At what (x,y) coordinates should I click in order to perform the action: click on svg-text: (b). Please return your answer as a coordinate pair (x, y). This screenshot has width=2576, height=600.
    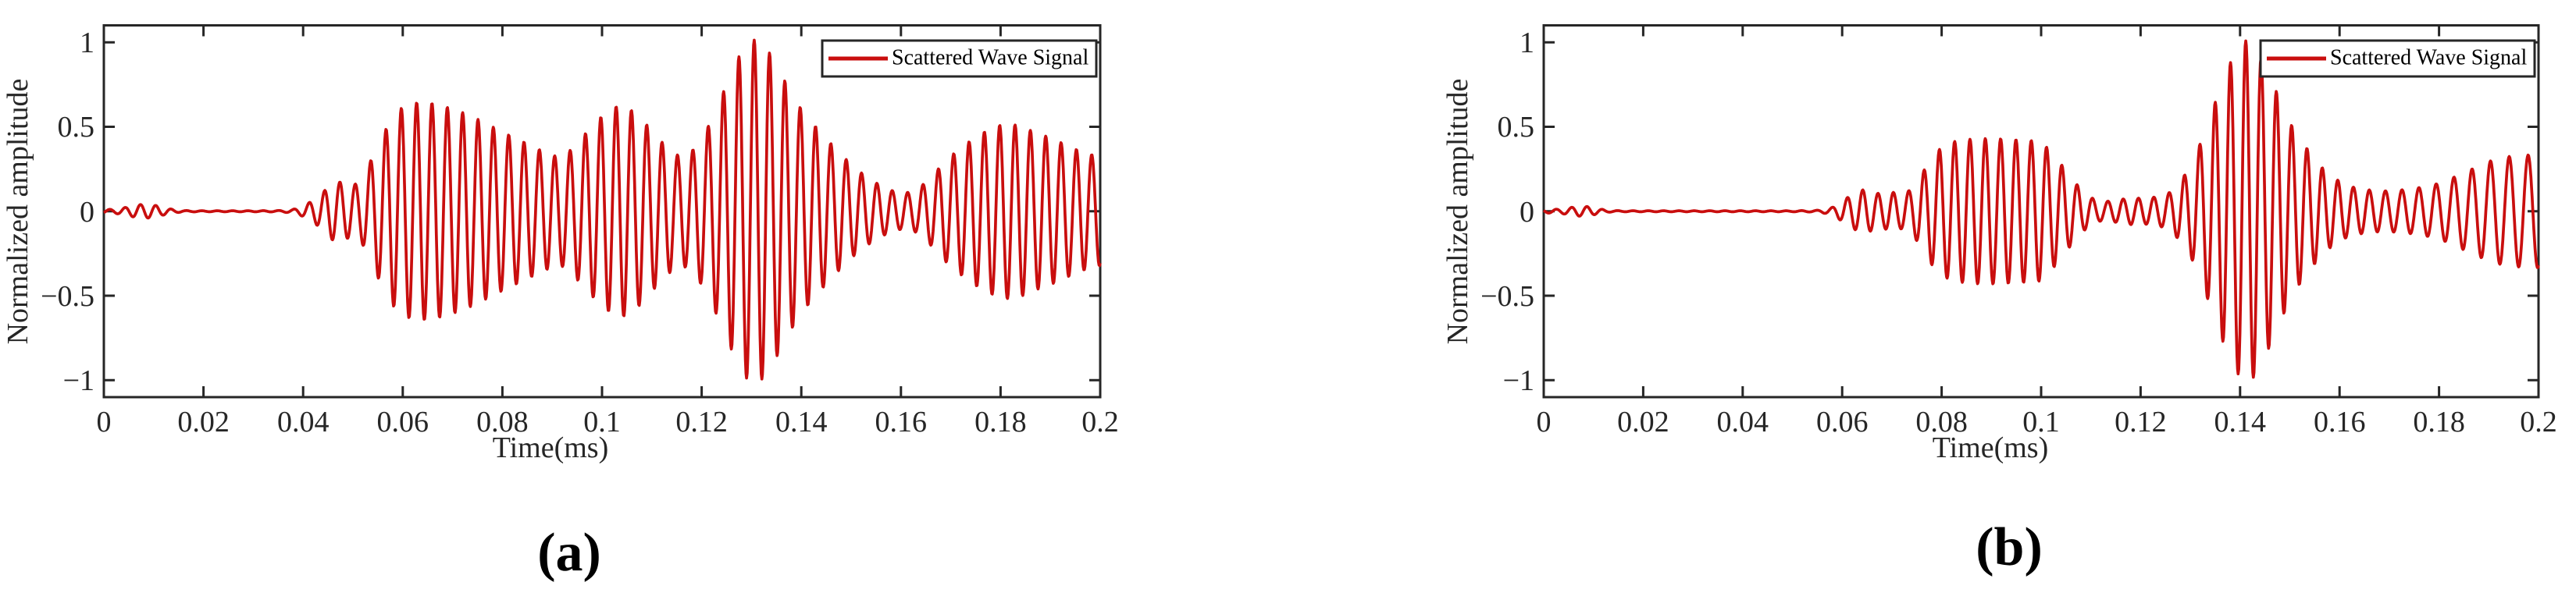
    Looking at the image, I should click on (2010, 547).